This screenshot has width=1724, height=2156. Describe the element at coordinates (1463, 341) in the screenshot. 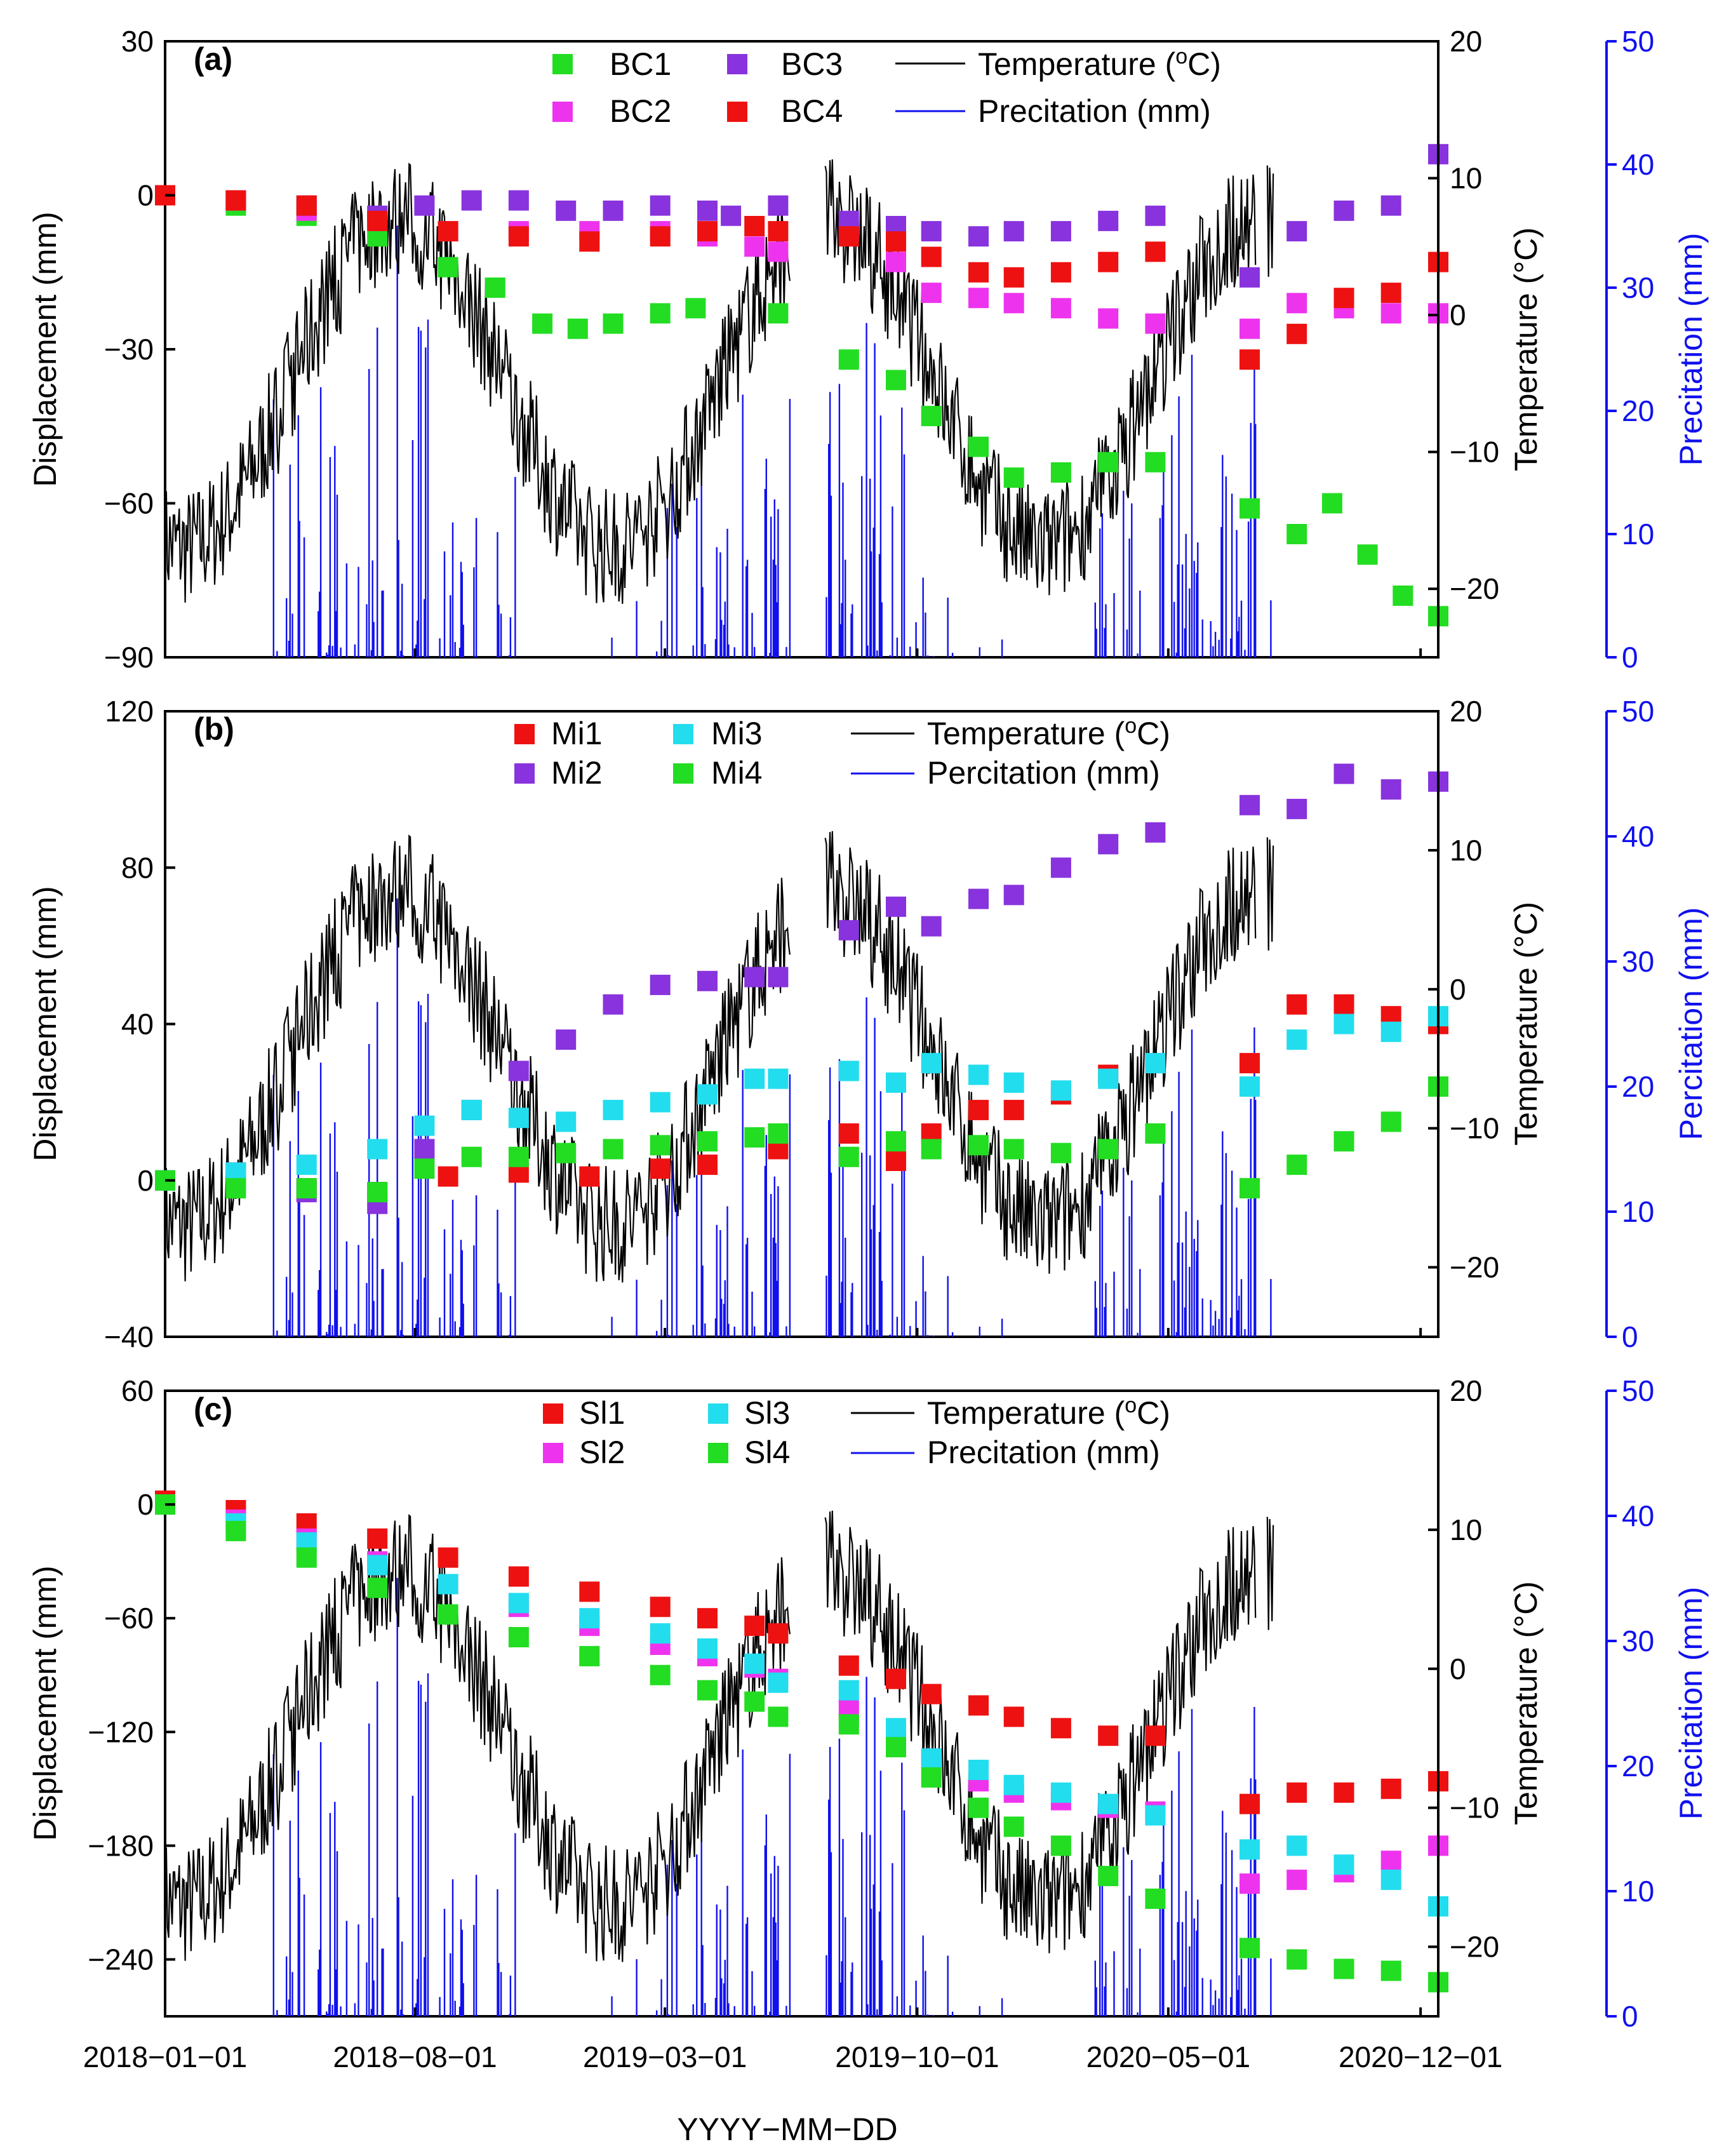

I see `y2-axis-a: 20 10 0 −10 −20` at that location.